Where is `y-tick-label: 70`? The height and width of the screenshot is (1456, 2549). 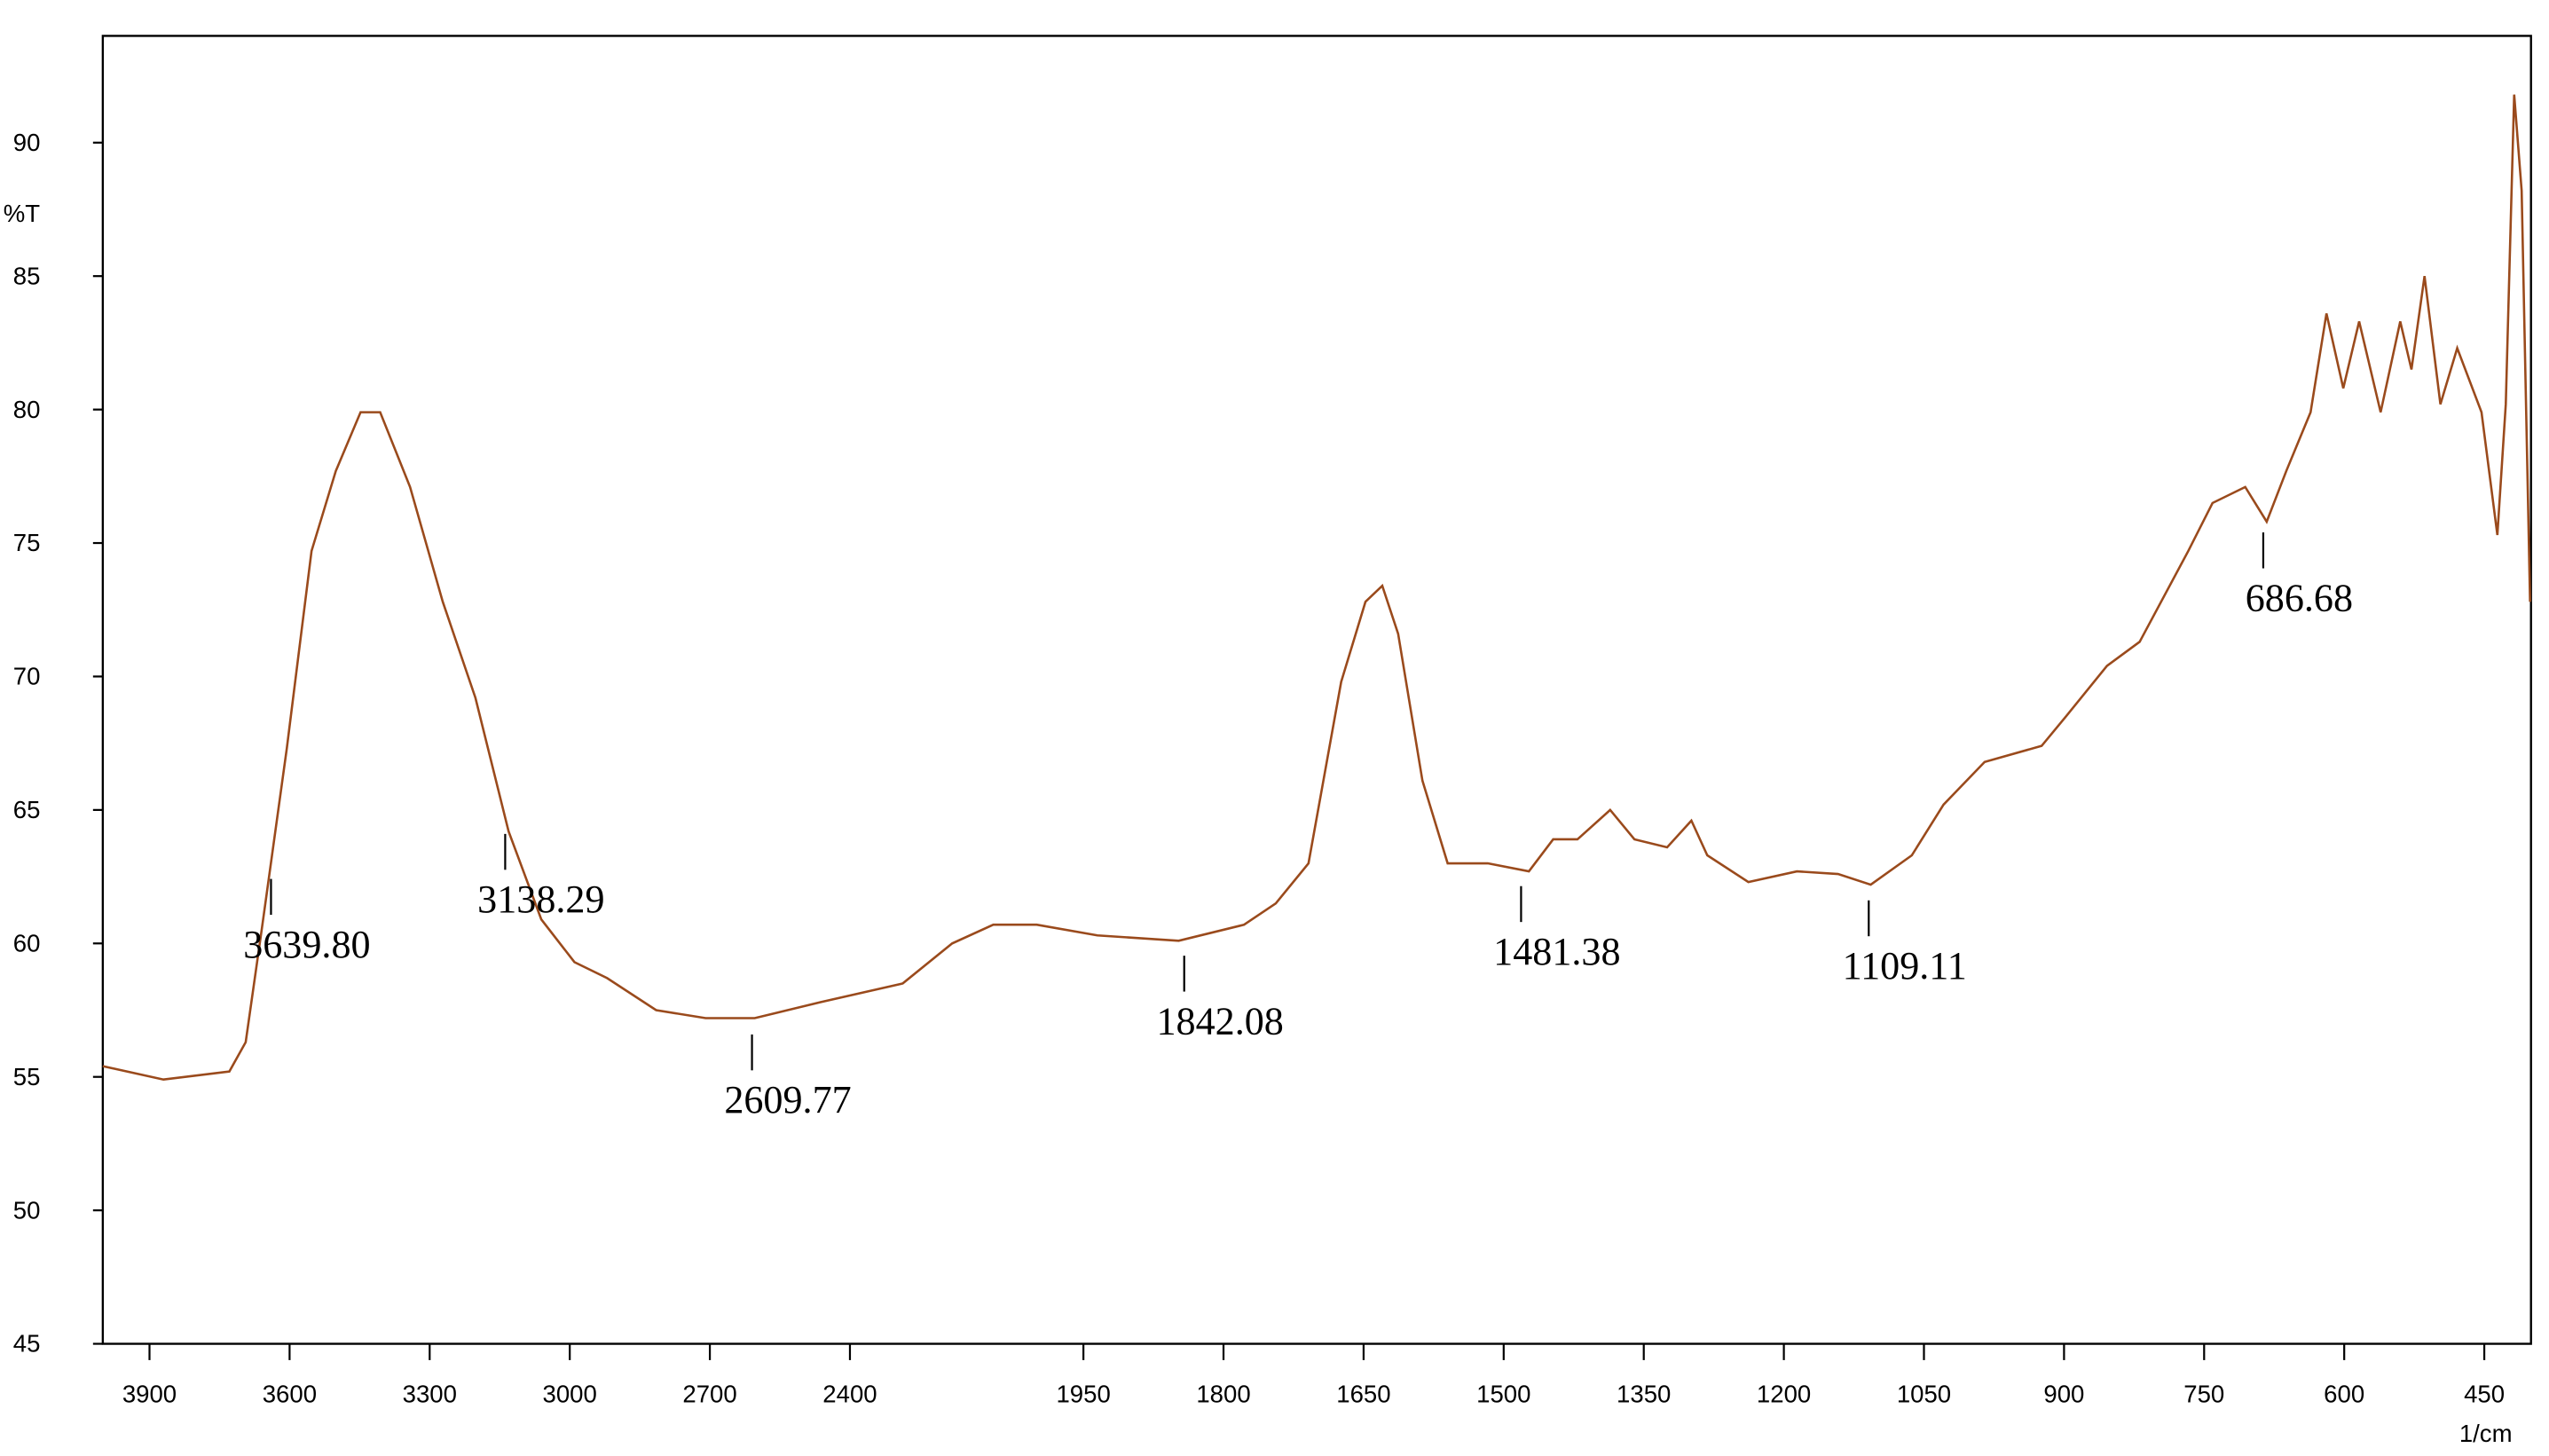
y-tick-label: 70 is located at coordinates (27, 676).